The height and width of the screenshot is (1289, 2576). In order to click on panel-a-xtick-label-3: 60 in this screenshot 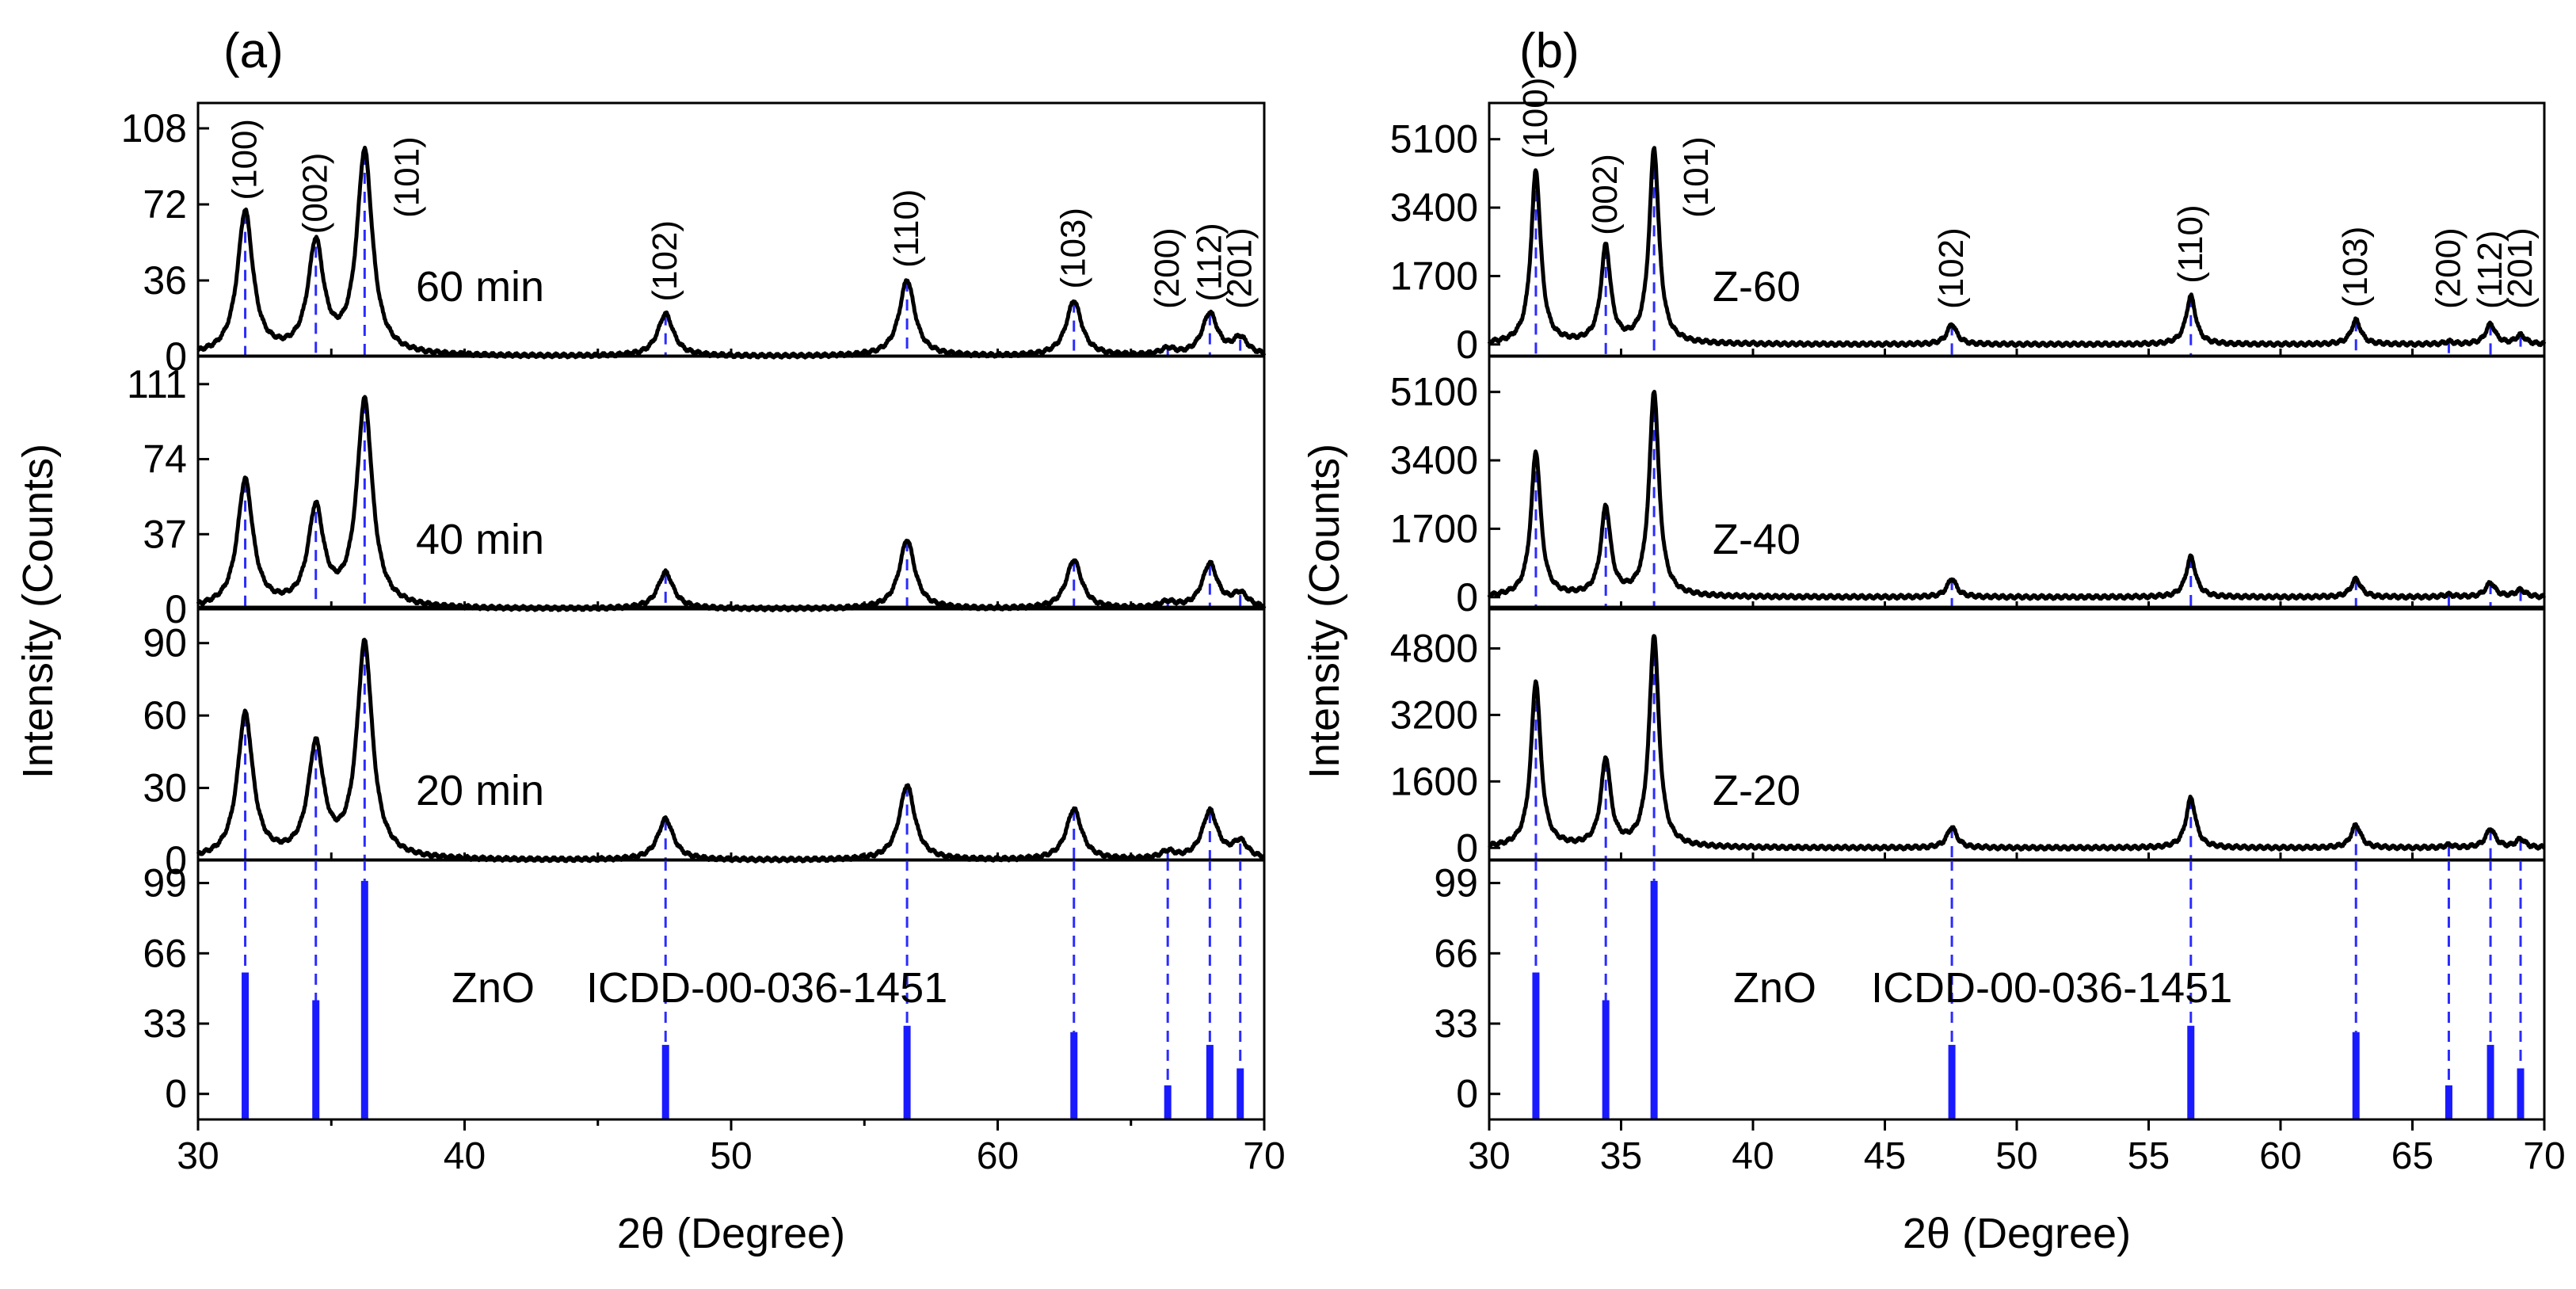, I will do `click(998, 1156)`.